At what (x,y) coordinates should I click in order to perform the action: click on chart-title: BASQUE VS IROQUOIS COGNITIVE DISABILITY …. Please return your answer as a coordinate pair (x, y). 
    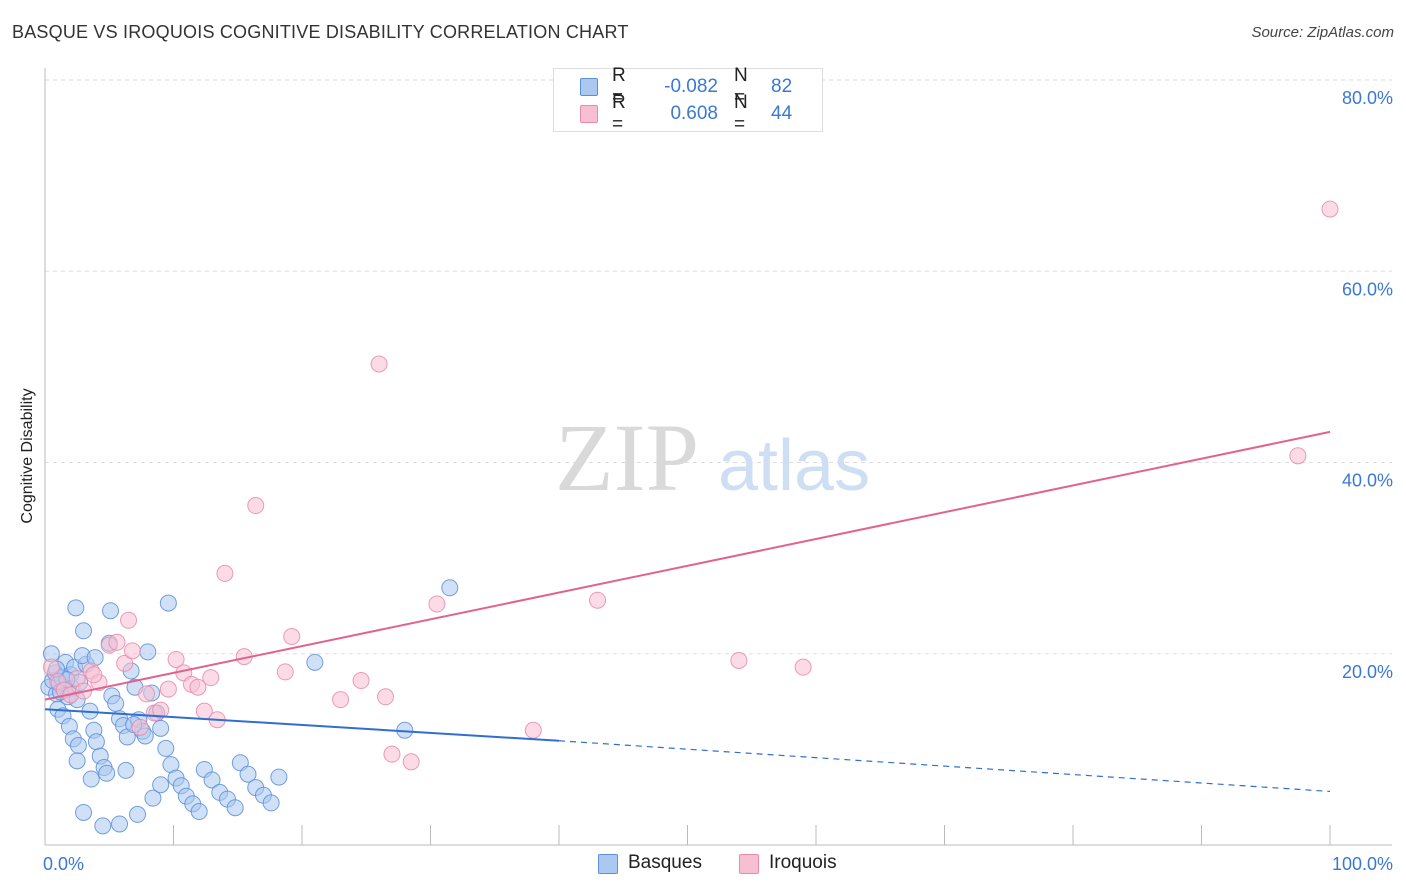
    Looking at the image, I should click on (320, 32).